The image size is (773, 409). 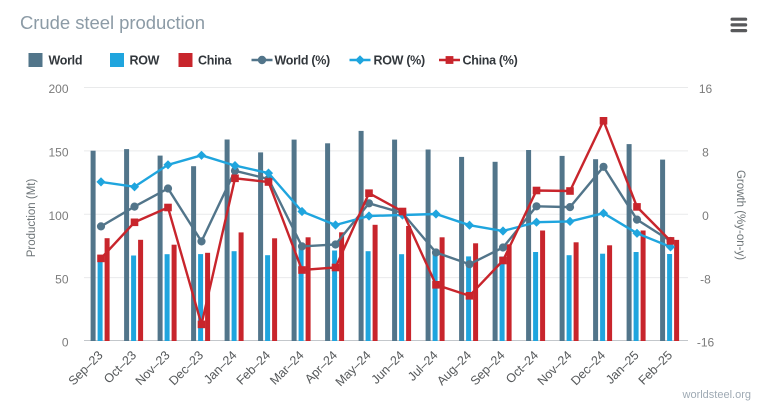 What do you see at coordinates (58, 153) in the screenshot?
I see `svg-text: 150` at bounding box center [58, 153].